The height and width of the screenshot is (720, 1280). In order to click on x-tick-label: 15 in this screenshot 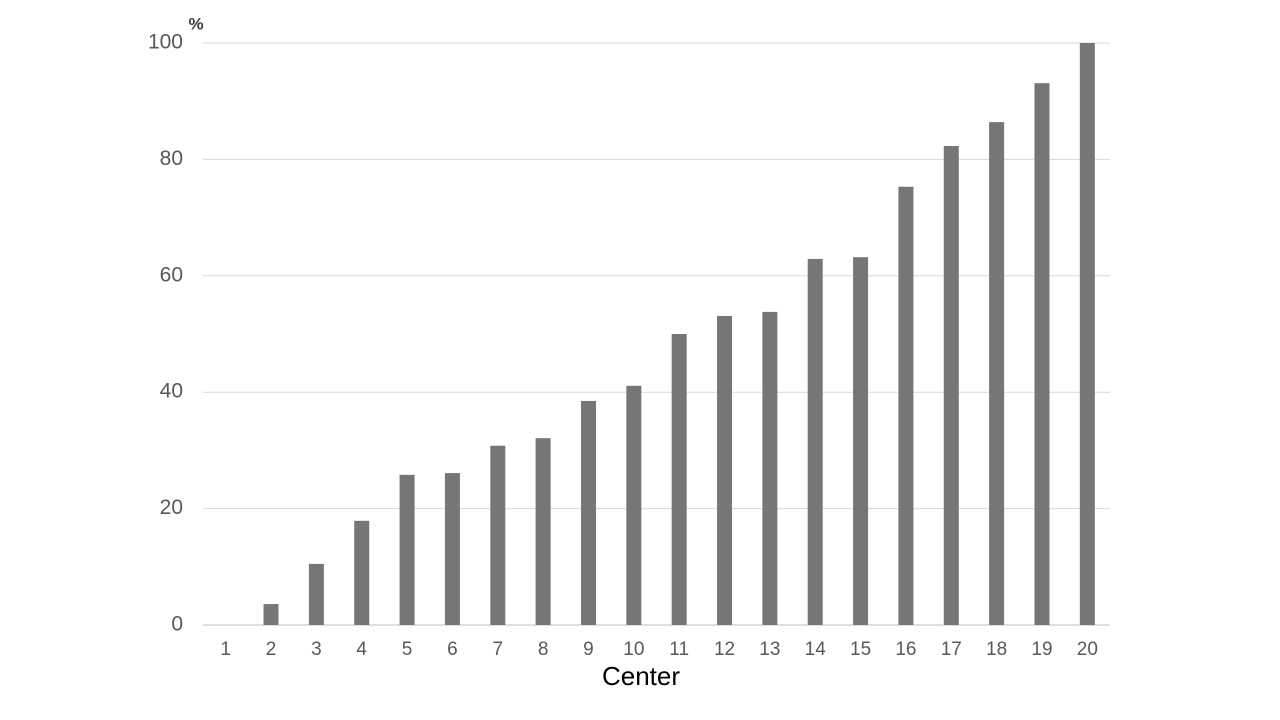, I will do `click(860, 649)`.